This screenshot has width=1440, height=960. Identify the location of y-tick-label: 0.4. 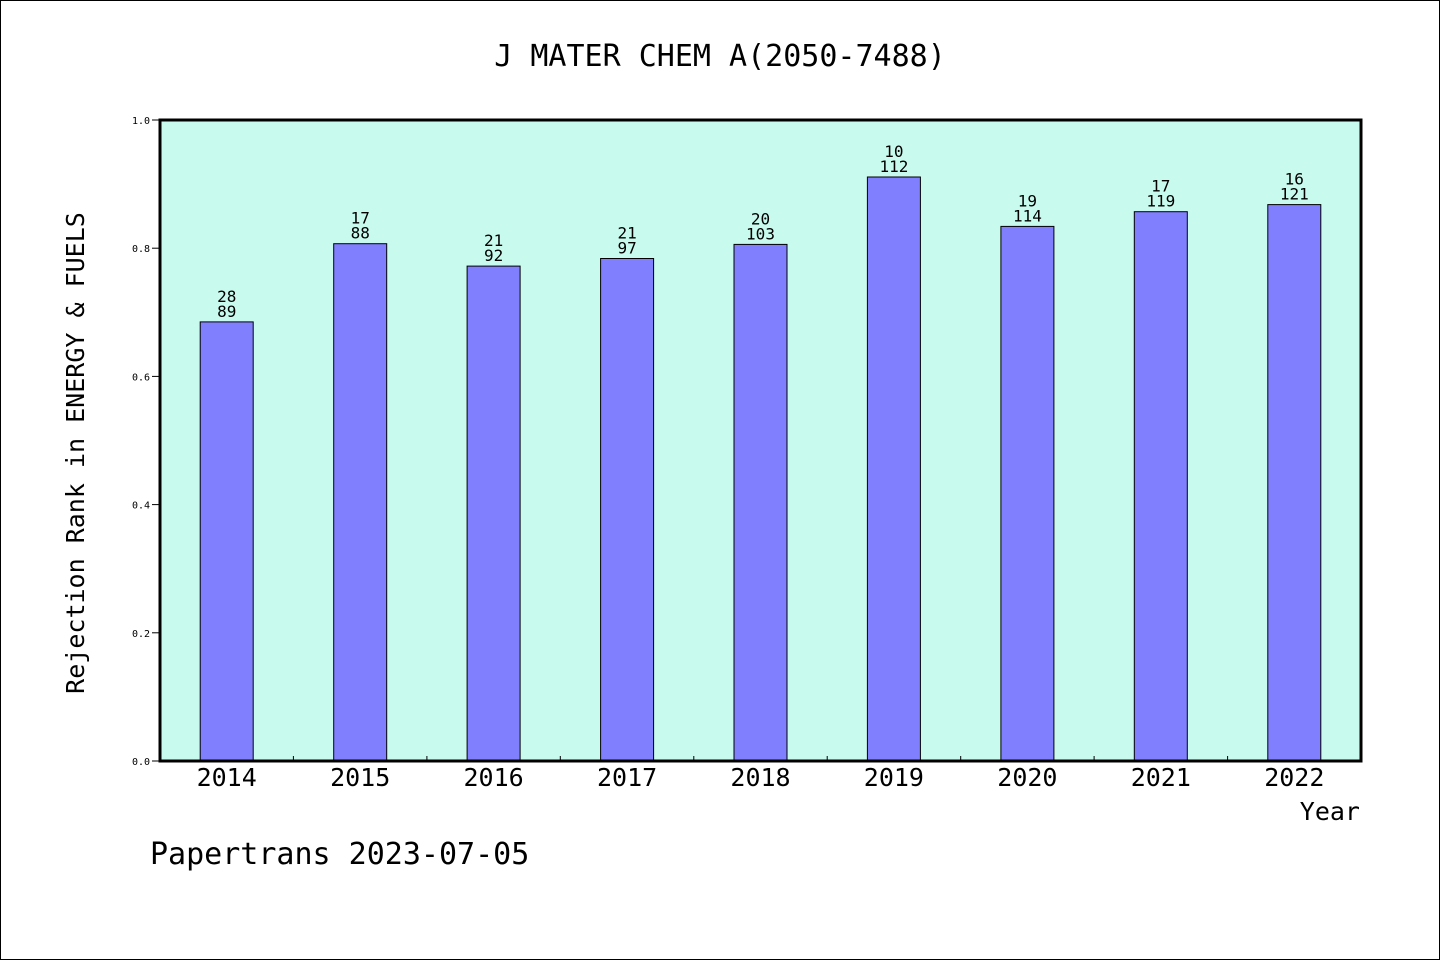
(141, 506).